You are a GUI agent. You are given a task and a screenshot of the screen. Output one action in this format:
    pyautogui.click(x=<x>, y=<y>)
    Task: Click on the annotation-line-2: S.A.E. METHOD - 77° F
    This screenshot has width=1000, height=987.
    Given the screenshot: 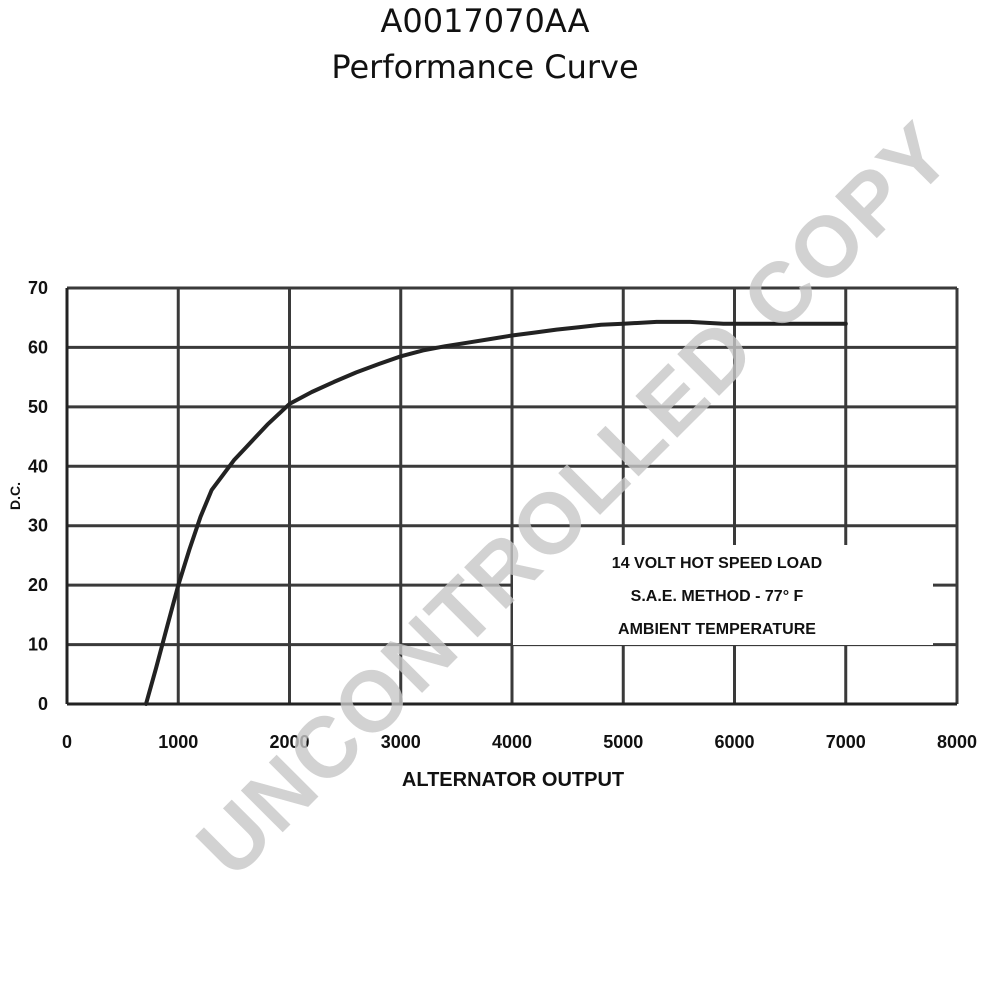 What is the action you would take?
    pyautogui.click(x=717, y=596)
    